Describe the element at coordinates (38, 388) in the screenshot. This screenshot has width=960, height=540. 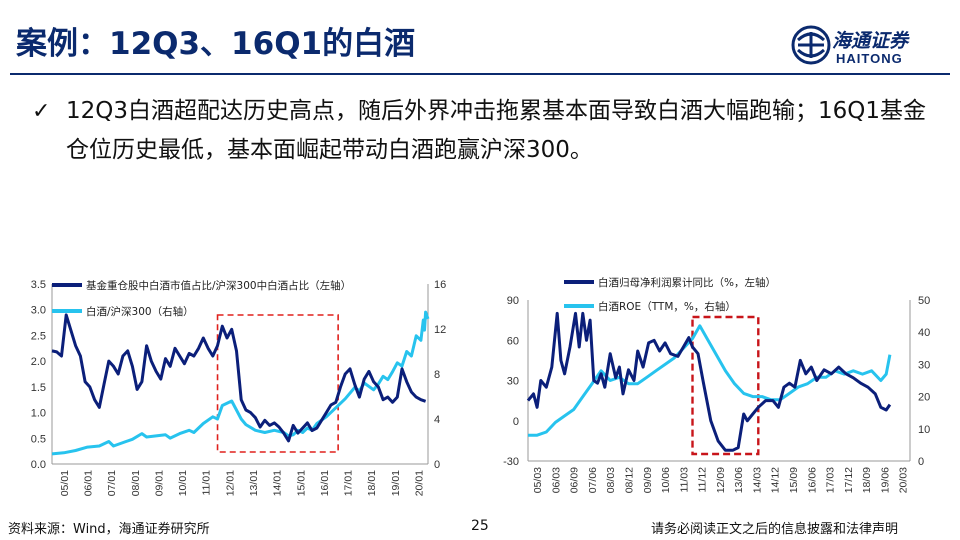
I see `left-tick-label: 1.5` at that location.